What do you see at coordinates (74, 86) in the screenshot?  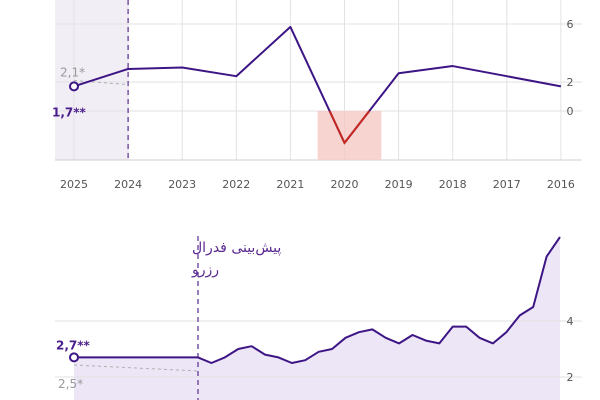 I see `chart1-point-2025` at bounding box center [74, 86].